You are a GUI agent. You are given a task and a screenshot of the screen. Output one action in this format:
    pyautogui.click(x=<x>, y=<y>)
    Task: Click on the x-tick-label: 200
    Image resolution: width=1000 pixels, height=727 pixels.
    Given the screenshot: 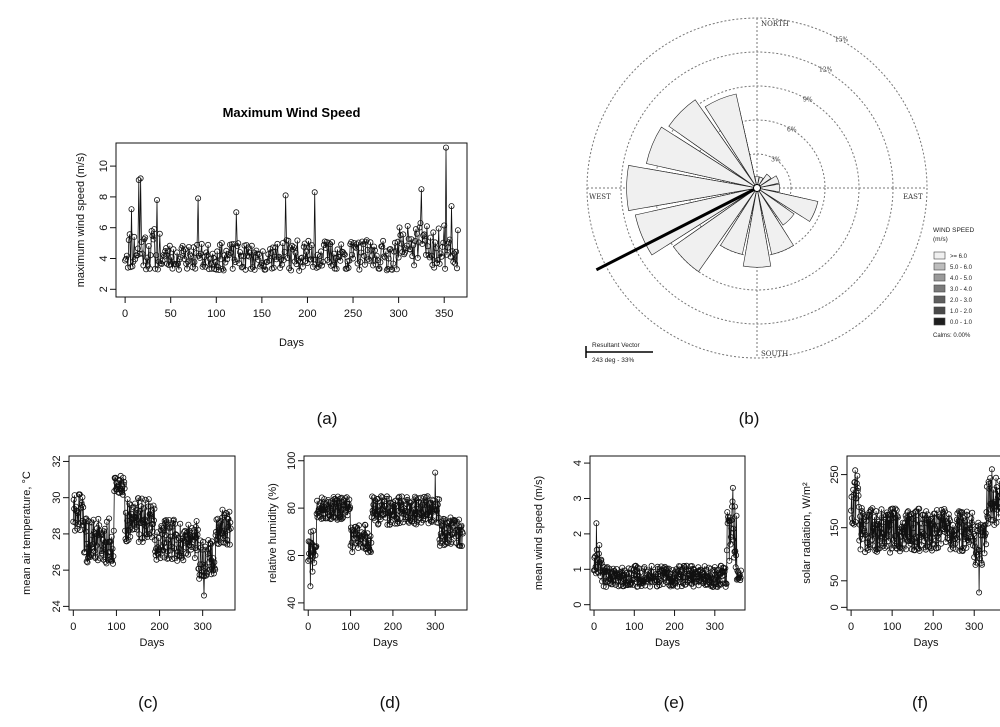 What is the action you would take?
    pyautogui.click(x=674, y=627)
    